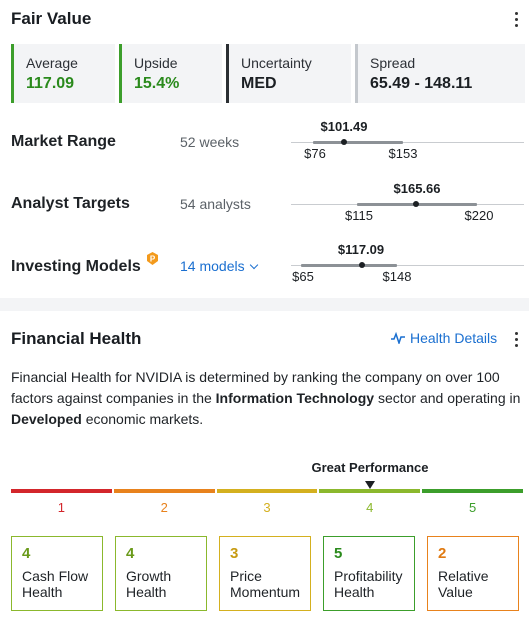 The image size is (529, 619). I want to click on stat-uncertainty-label: Uncertainty, so click(276, 63).